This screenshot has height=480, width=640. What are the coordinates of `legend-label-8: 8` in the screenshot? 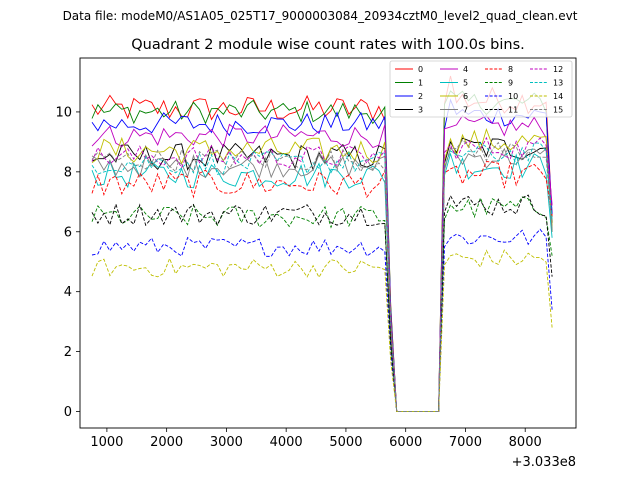 It's located at (510, 69).